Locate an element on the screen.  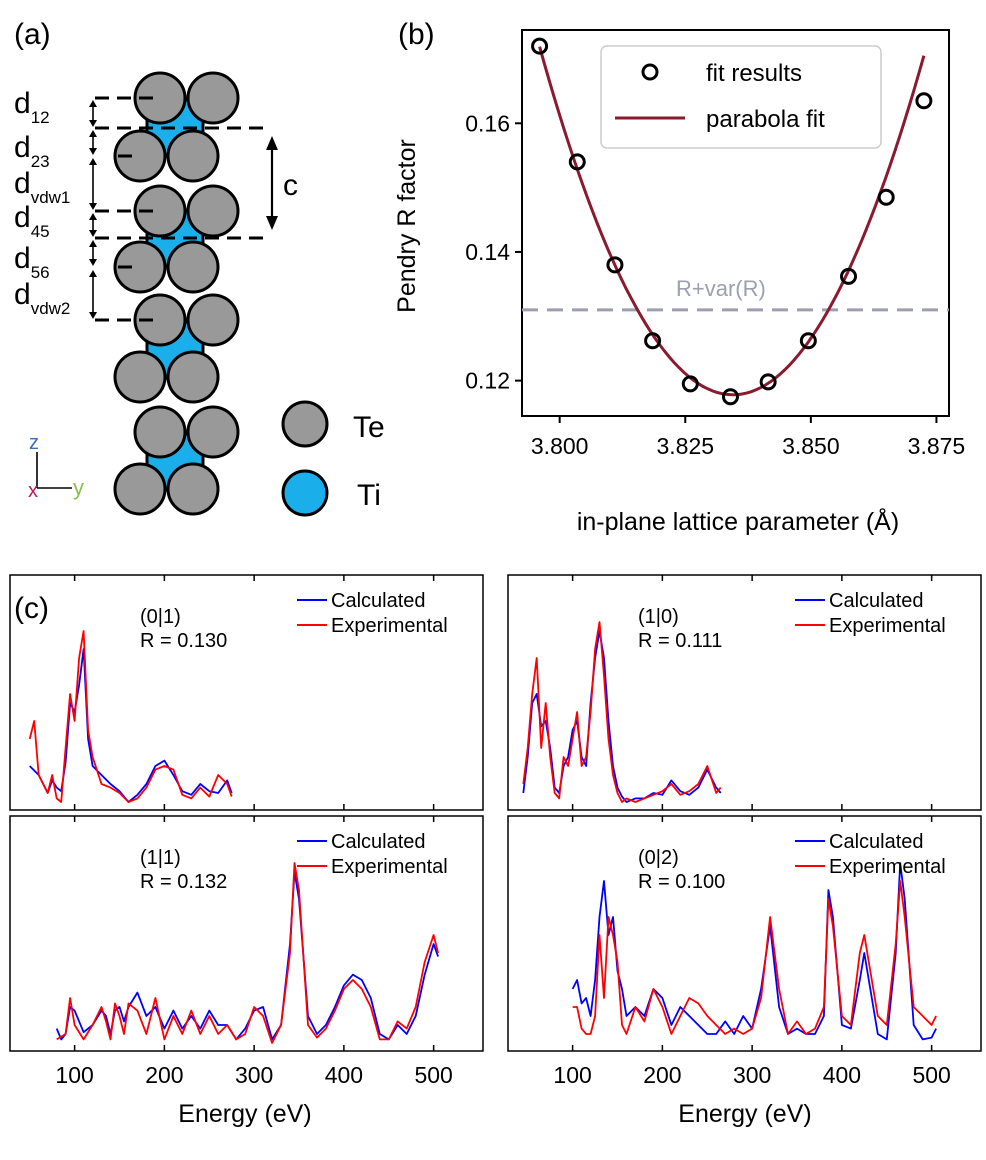
atom-stack is located at coordinates (182, 293).